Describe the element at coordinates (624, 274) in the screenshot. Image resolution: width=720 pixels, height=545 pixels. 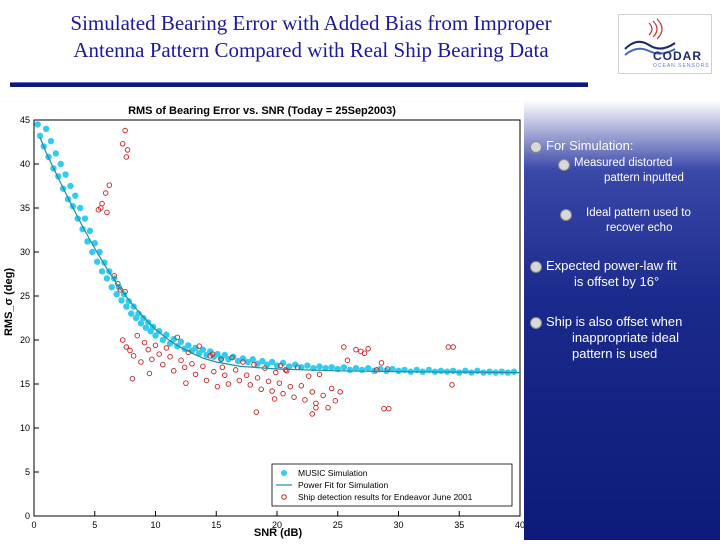
I see `note-power-law: Expected power-law fit is offset by 16°` at that location.